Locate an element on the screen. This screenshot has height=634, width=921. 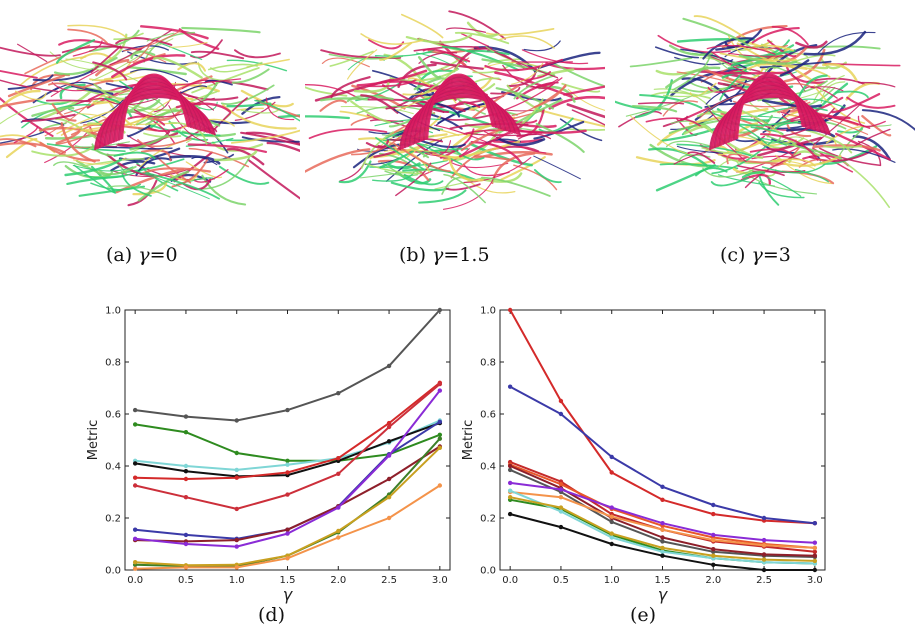
fiber-bundle-group is located at coordinates (765, 111).